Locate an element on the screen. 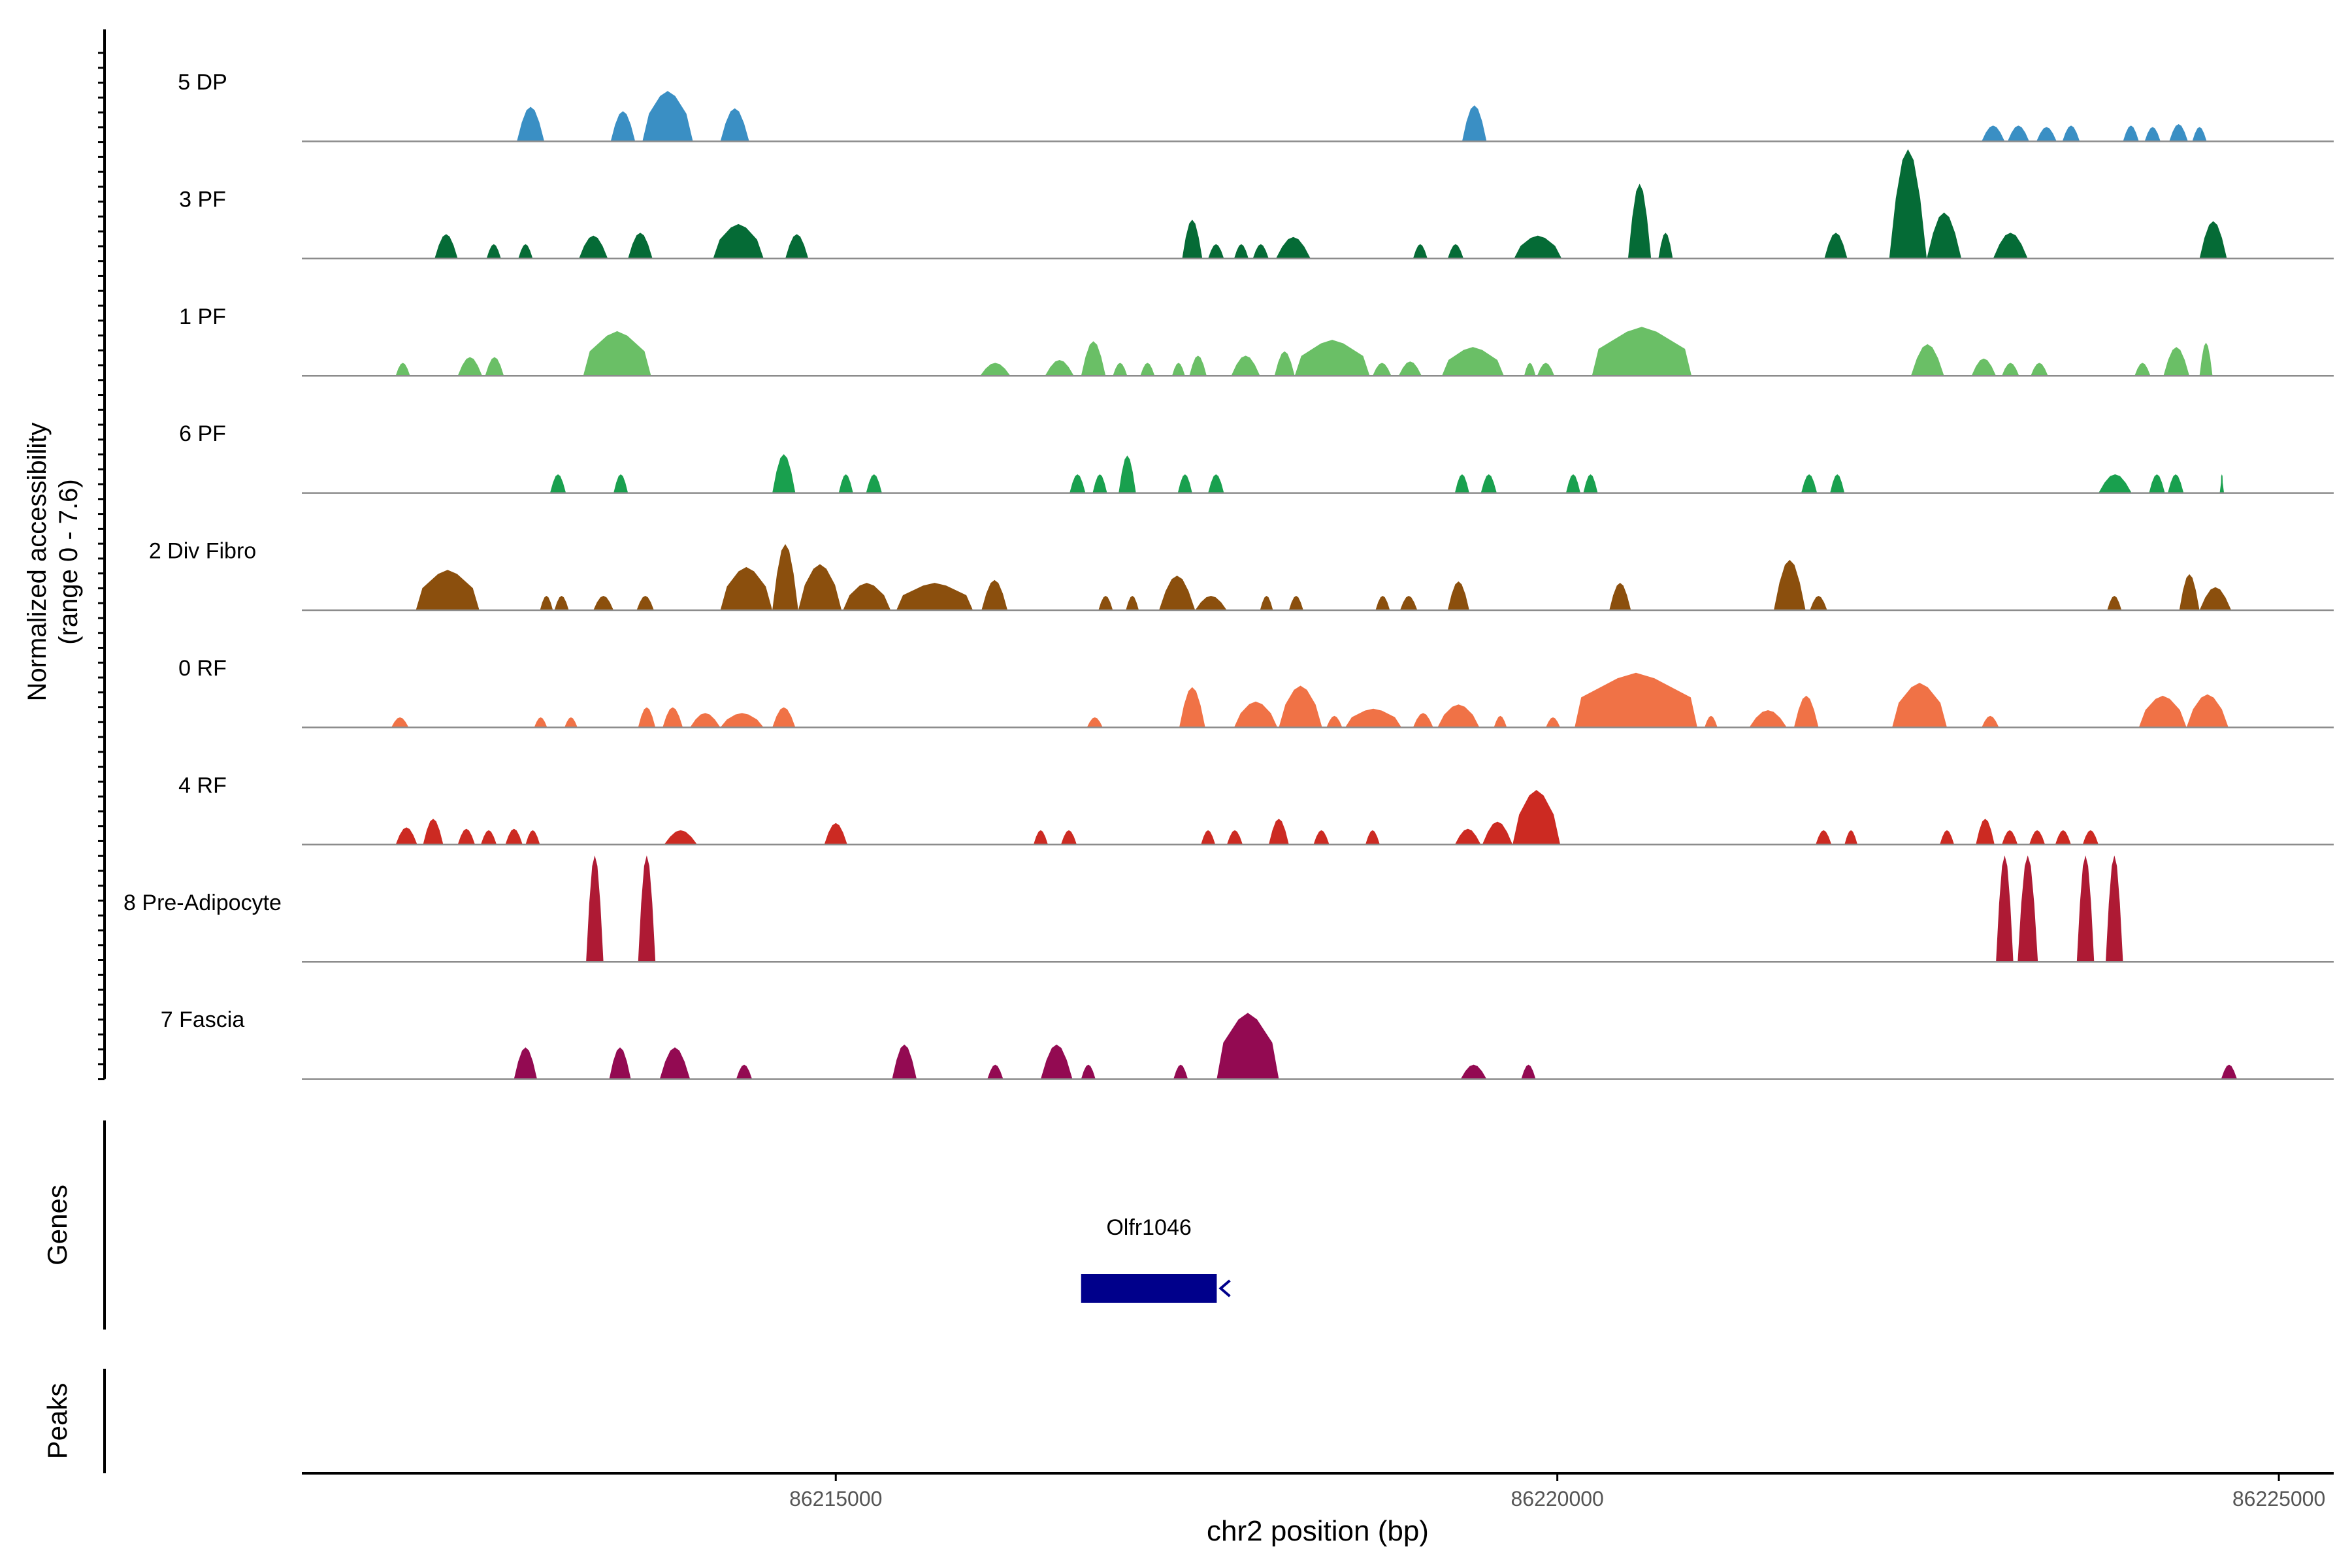 This screenshot has height=1568, width=2352. track-5: 0 RF is located at coordinates (1256, 692).